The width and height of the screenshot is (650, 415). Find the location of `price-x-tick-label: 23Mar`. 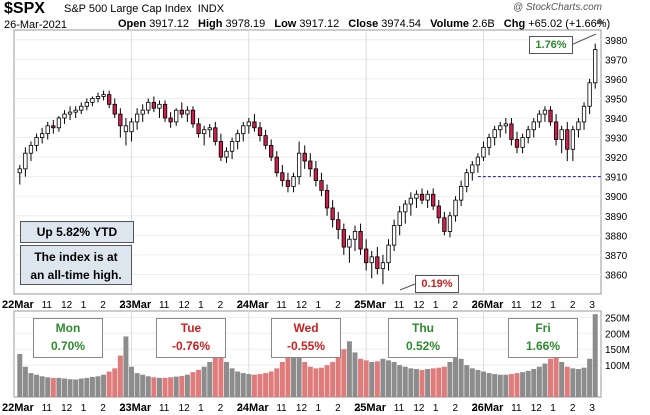

price-x-tick-label: 23Mar is located at coordinates (135, 305).